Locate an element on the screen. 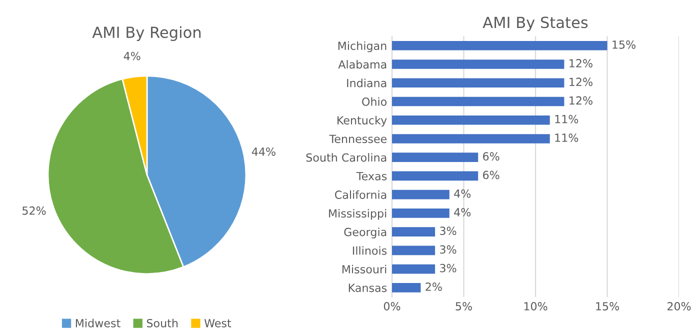 The image size is (700, 330). y-tick-label: Mississippi is located at coordinates (357, 214).